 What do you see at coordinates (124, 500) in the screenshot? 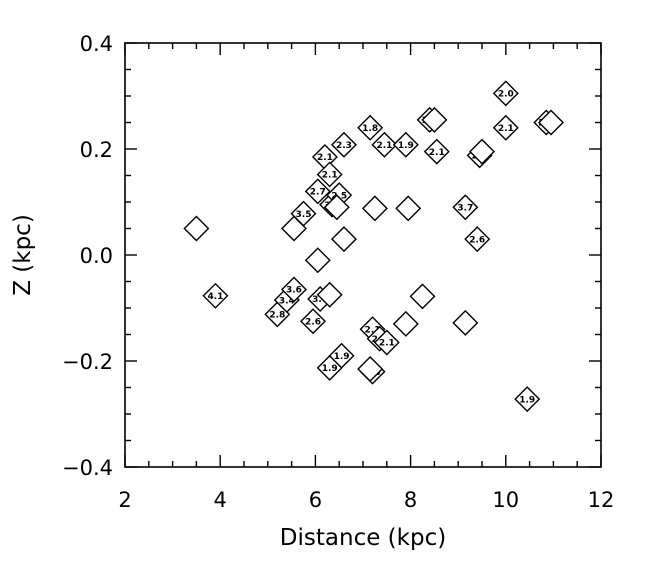
I see `x-tick-label: 2` at bounding box center [124, 500].